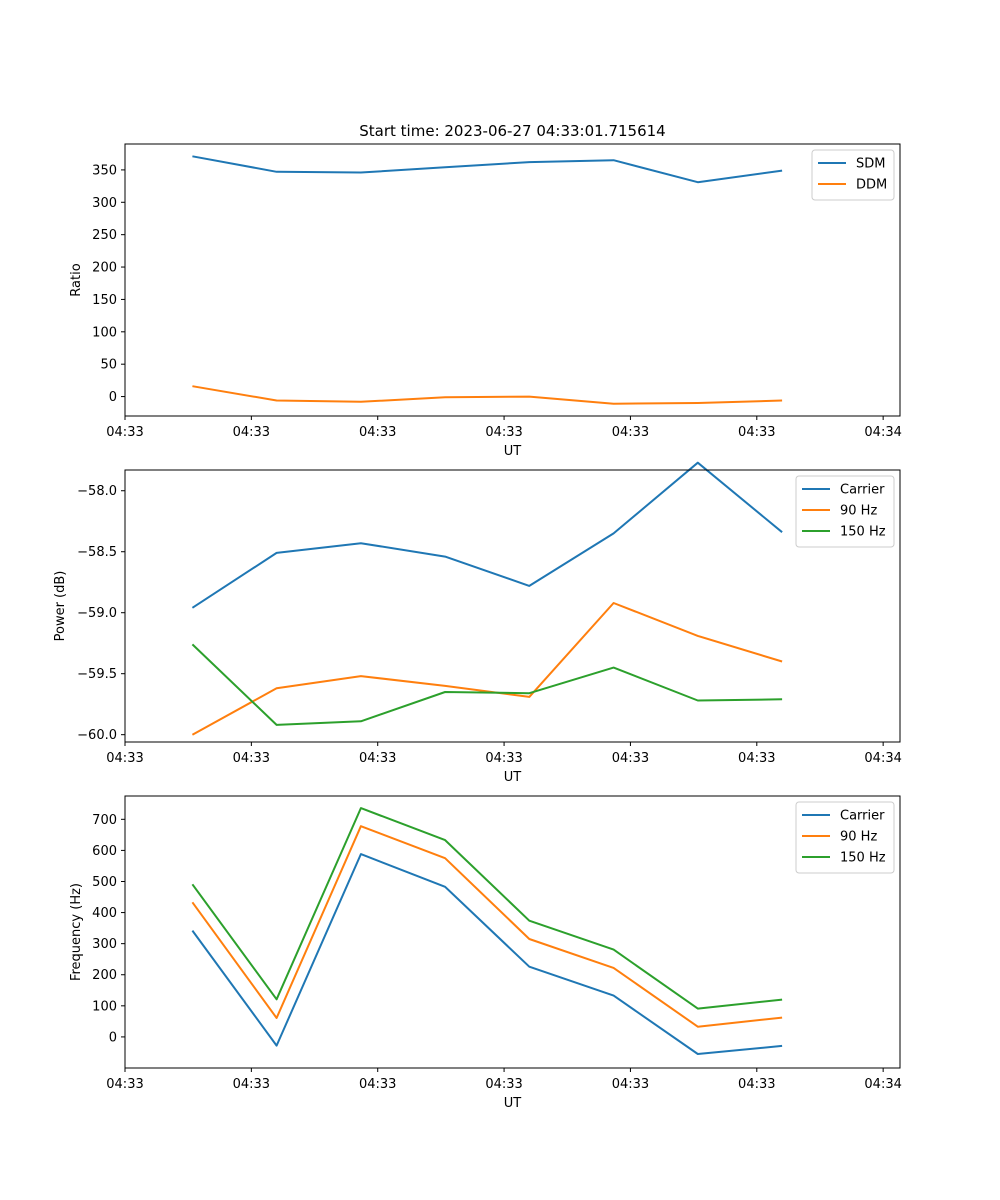 The image size is (1000, 1200). I want to click on series-line-sdm, so click(487, 169).